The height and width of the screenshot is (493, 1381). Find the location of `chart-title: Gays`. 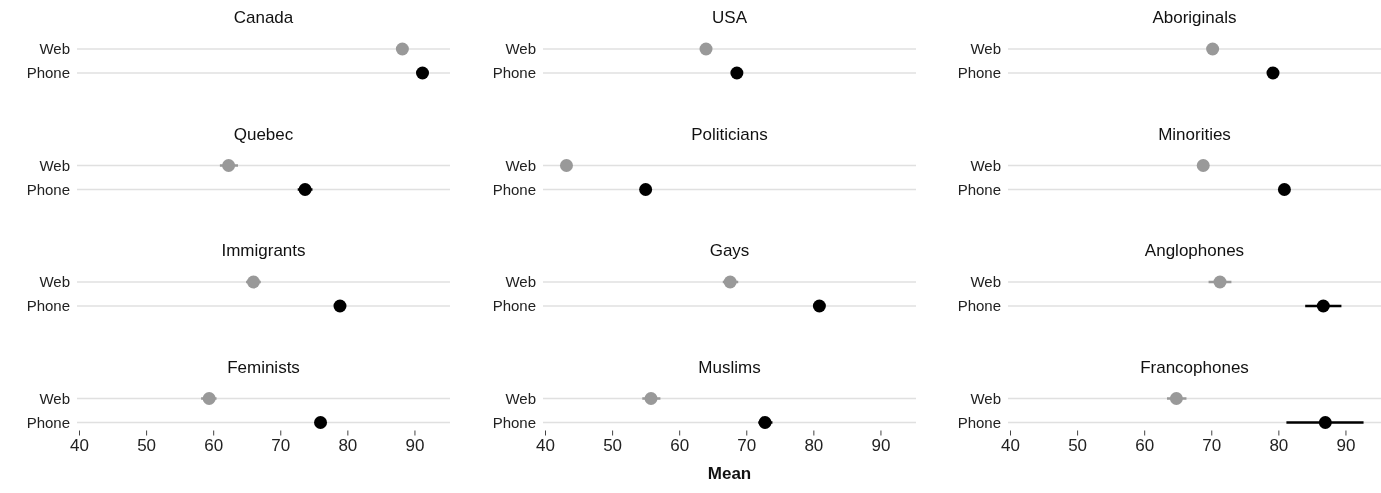

chart-title: Gays is located at coordinates (729, 250).